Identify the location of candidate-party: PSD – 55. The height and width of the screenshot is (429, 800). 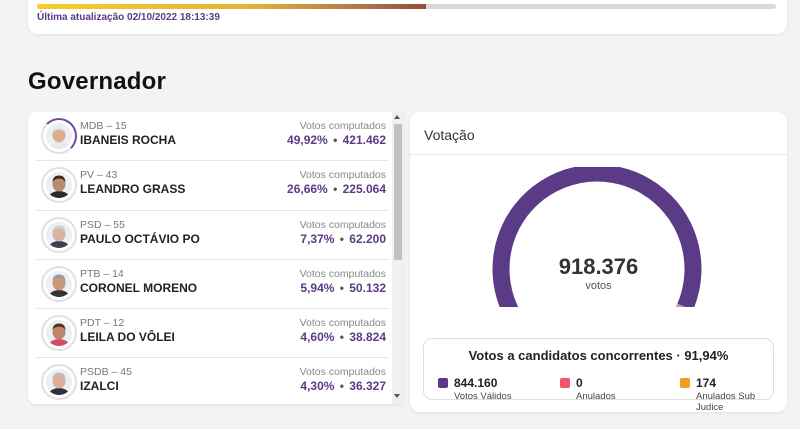
(102, 224).